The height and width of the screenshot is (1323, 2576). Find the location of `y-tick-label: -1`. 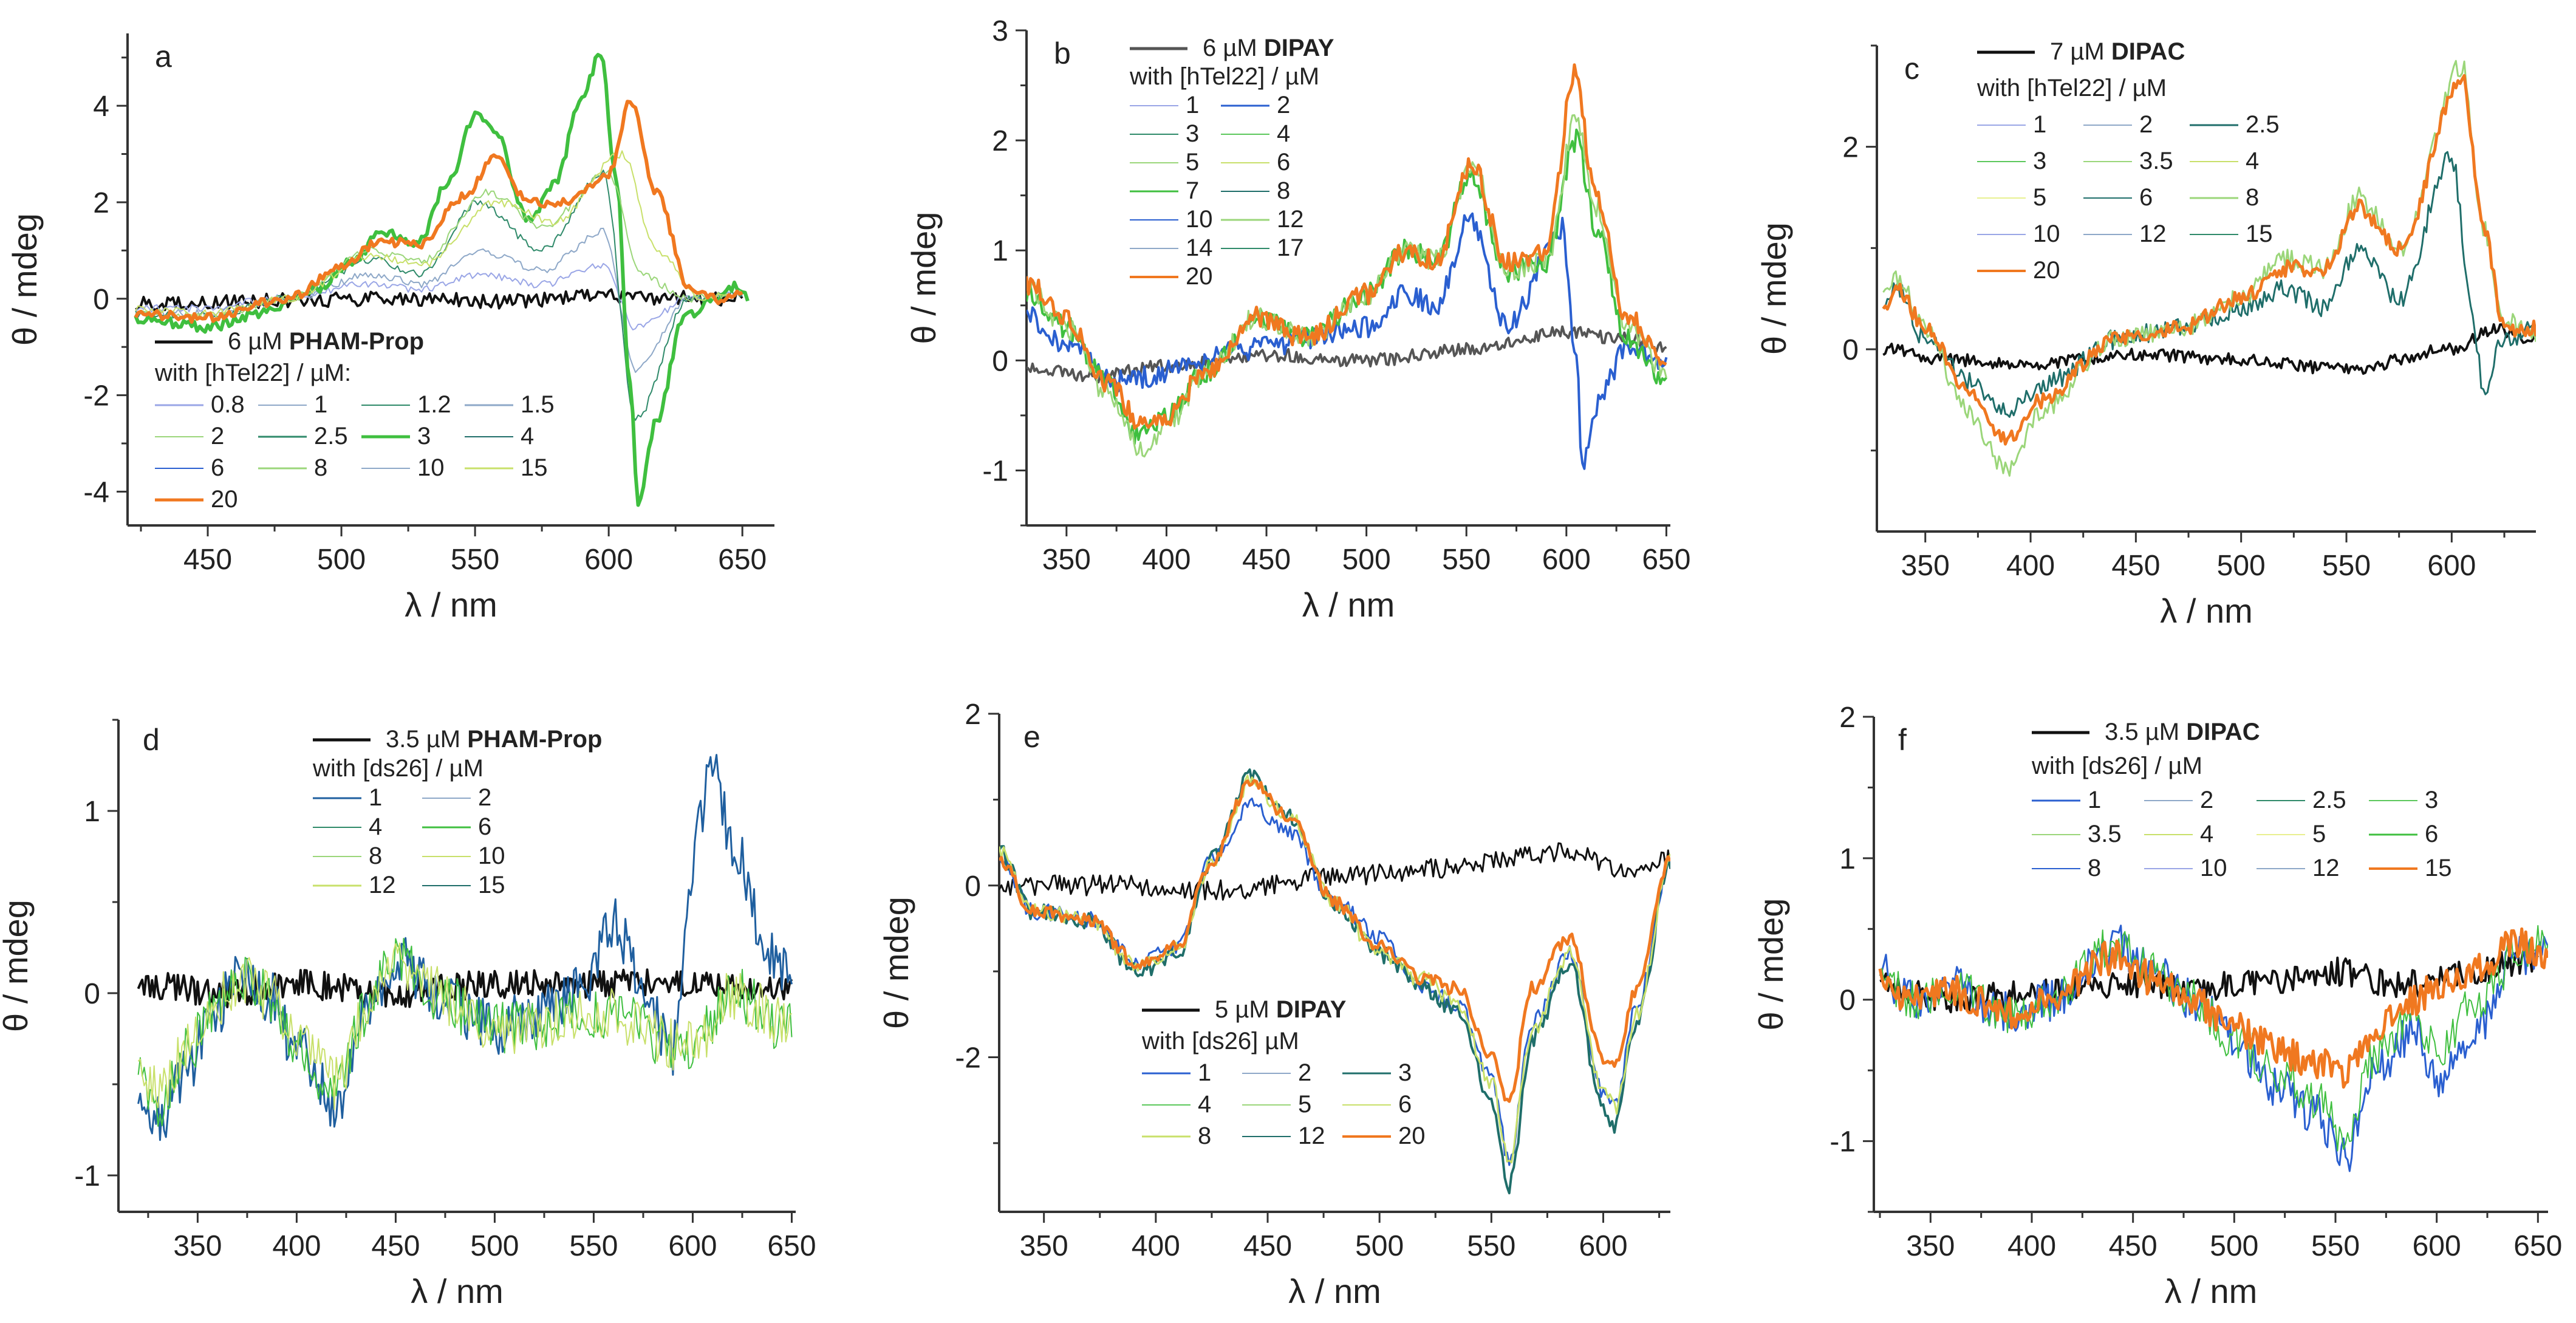

y-tick-label: -1 is located at coordinates (1843, 1142).